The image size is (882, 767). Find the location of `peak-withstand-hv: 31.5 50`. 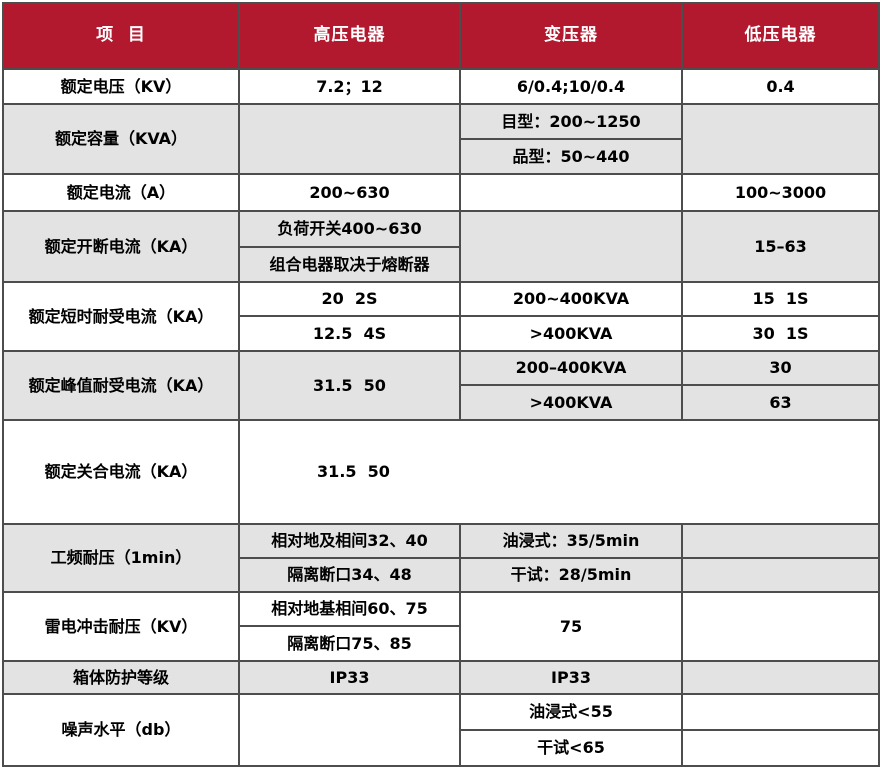

peak-withstand-hv: 31.5 50 is located at coordinates (349, 385).